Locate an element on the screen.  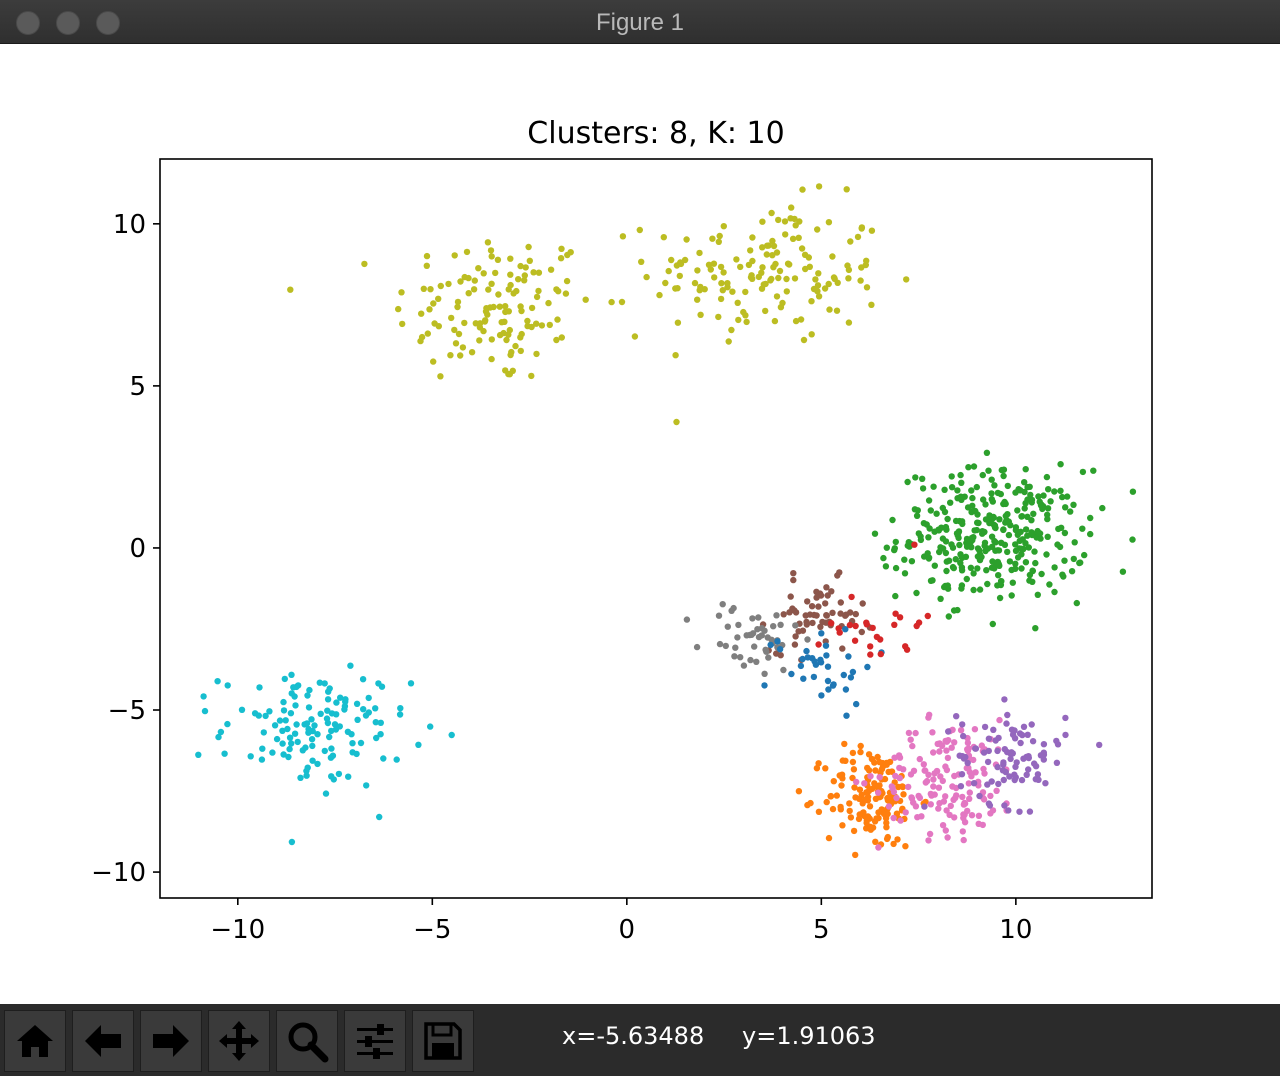
home-button is located at coordinates (35, 1041).